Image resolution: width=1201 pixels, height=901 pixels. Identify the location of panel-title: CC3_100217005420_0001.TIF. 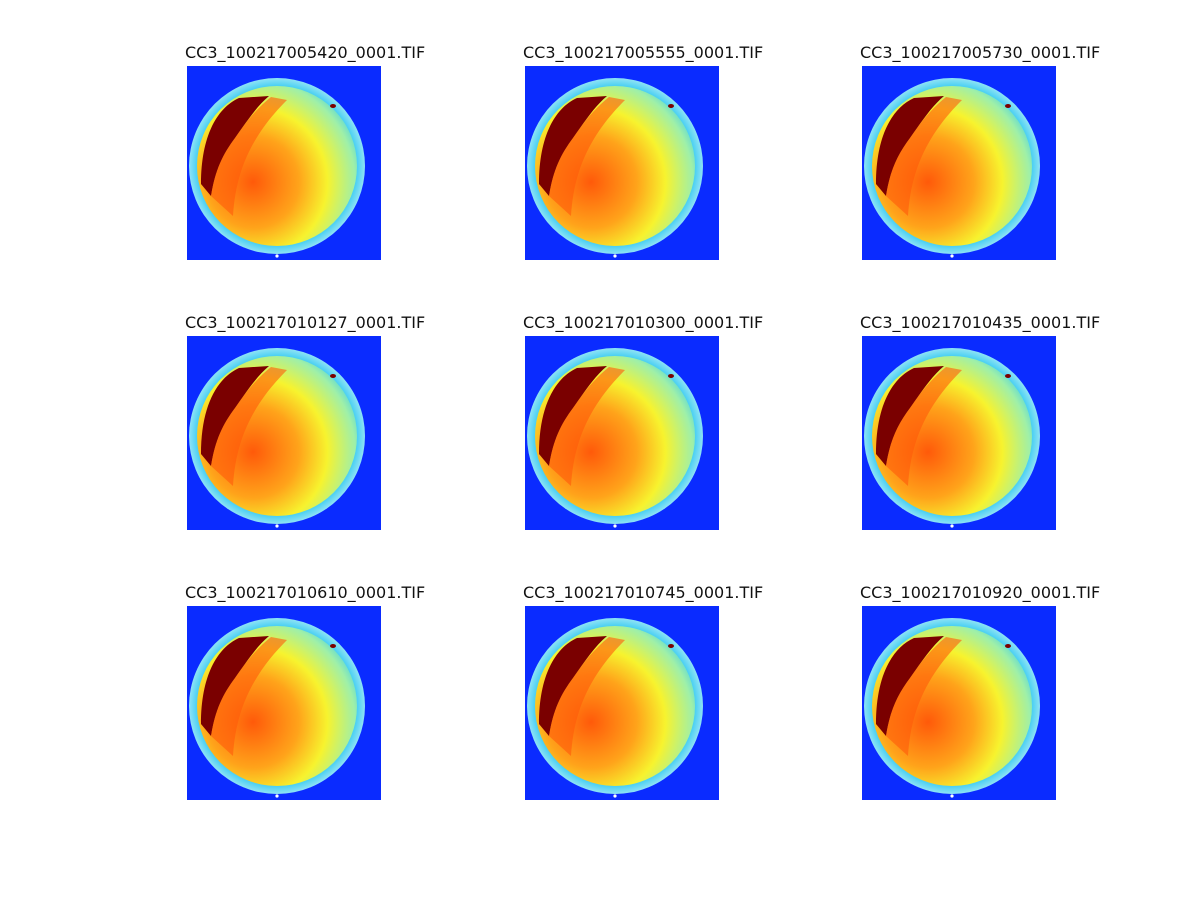
(305, 52).